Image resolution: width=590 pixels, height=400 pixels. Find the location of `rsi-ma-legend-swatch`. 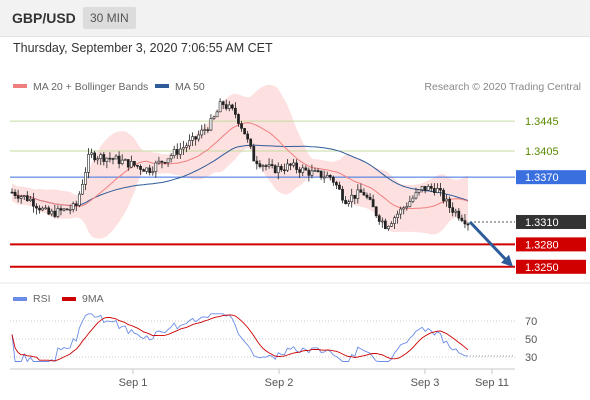

rsi-ma-legend-swatch is located at coordinates (69, 299).